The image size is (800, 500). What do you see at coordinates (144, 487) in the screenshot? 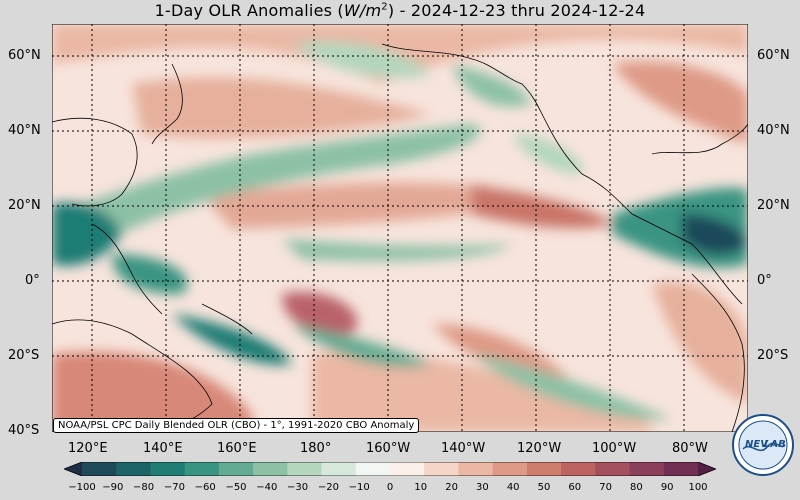
I see `colorbar-tick-label: −80` at bounding box center [144, 487].